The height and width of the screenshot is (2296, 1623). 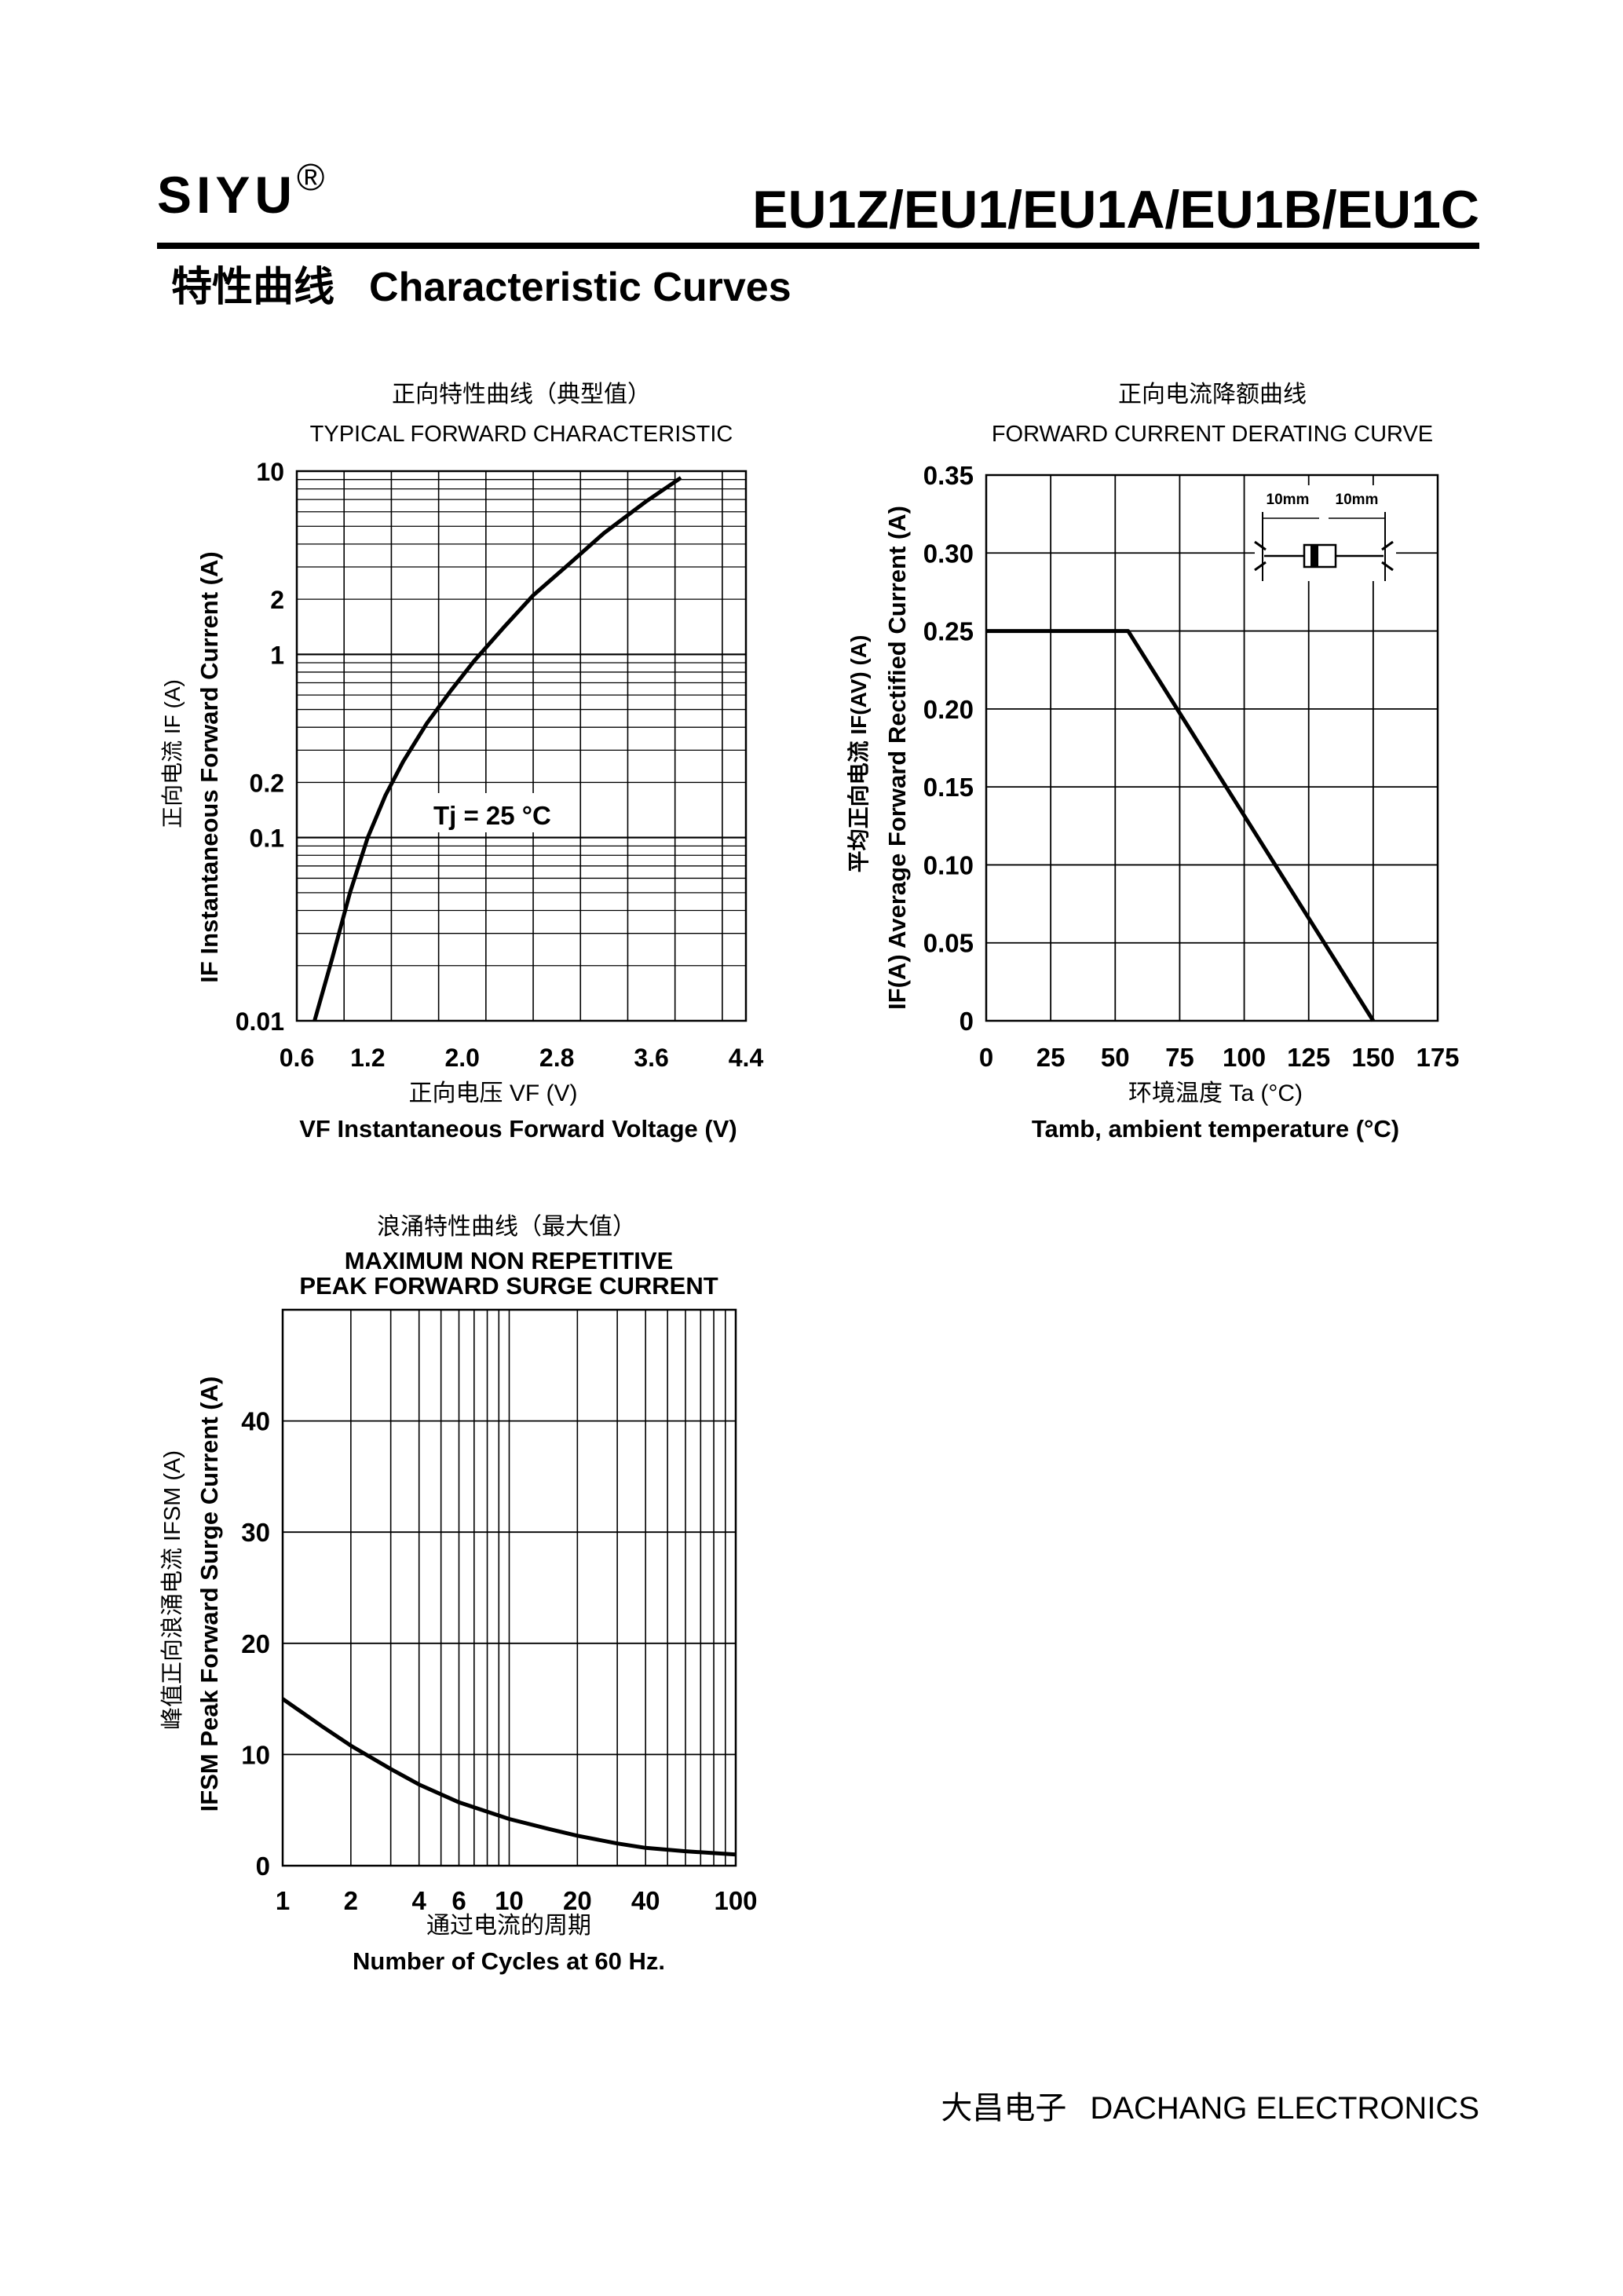 I want to click on forward-curve, so click(x=497, y=749).